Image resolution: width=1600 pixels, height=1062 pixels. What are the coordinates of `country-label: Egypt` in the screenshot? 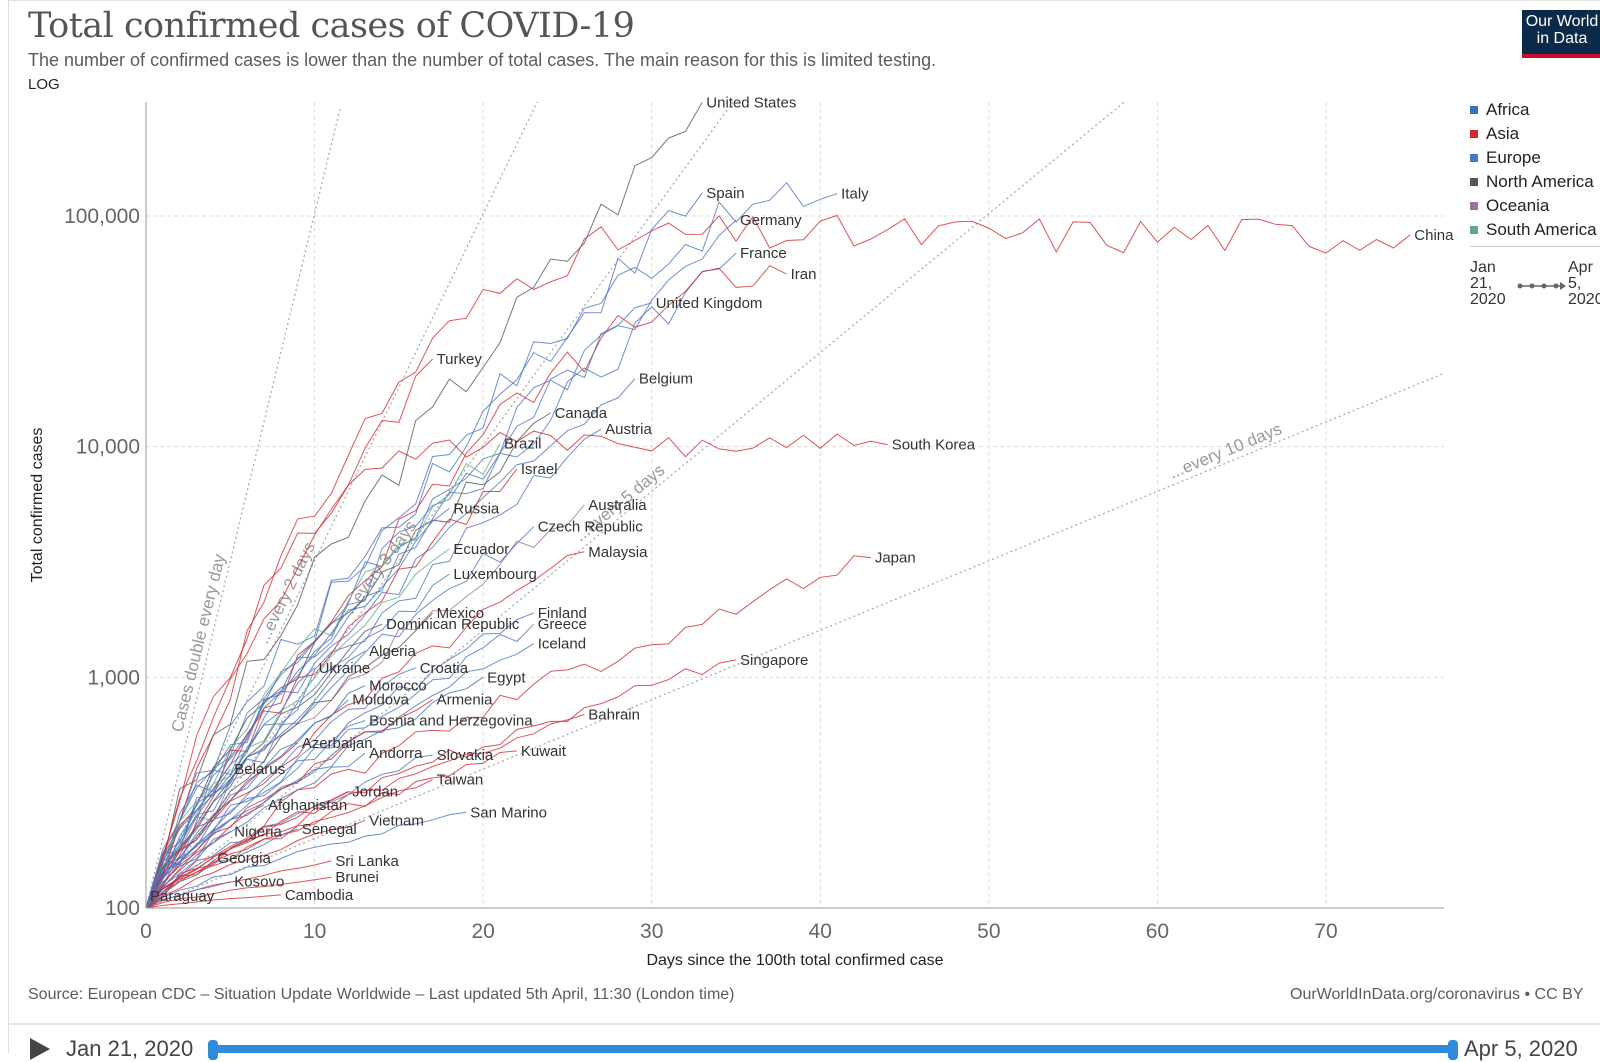 It's located at (506, 677).